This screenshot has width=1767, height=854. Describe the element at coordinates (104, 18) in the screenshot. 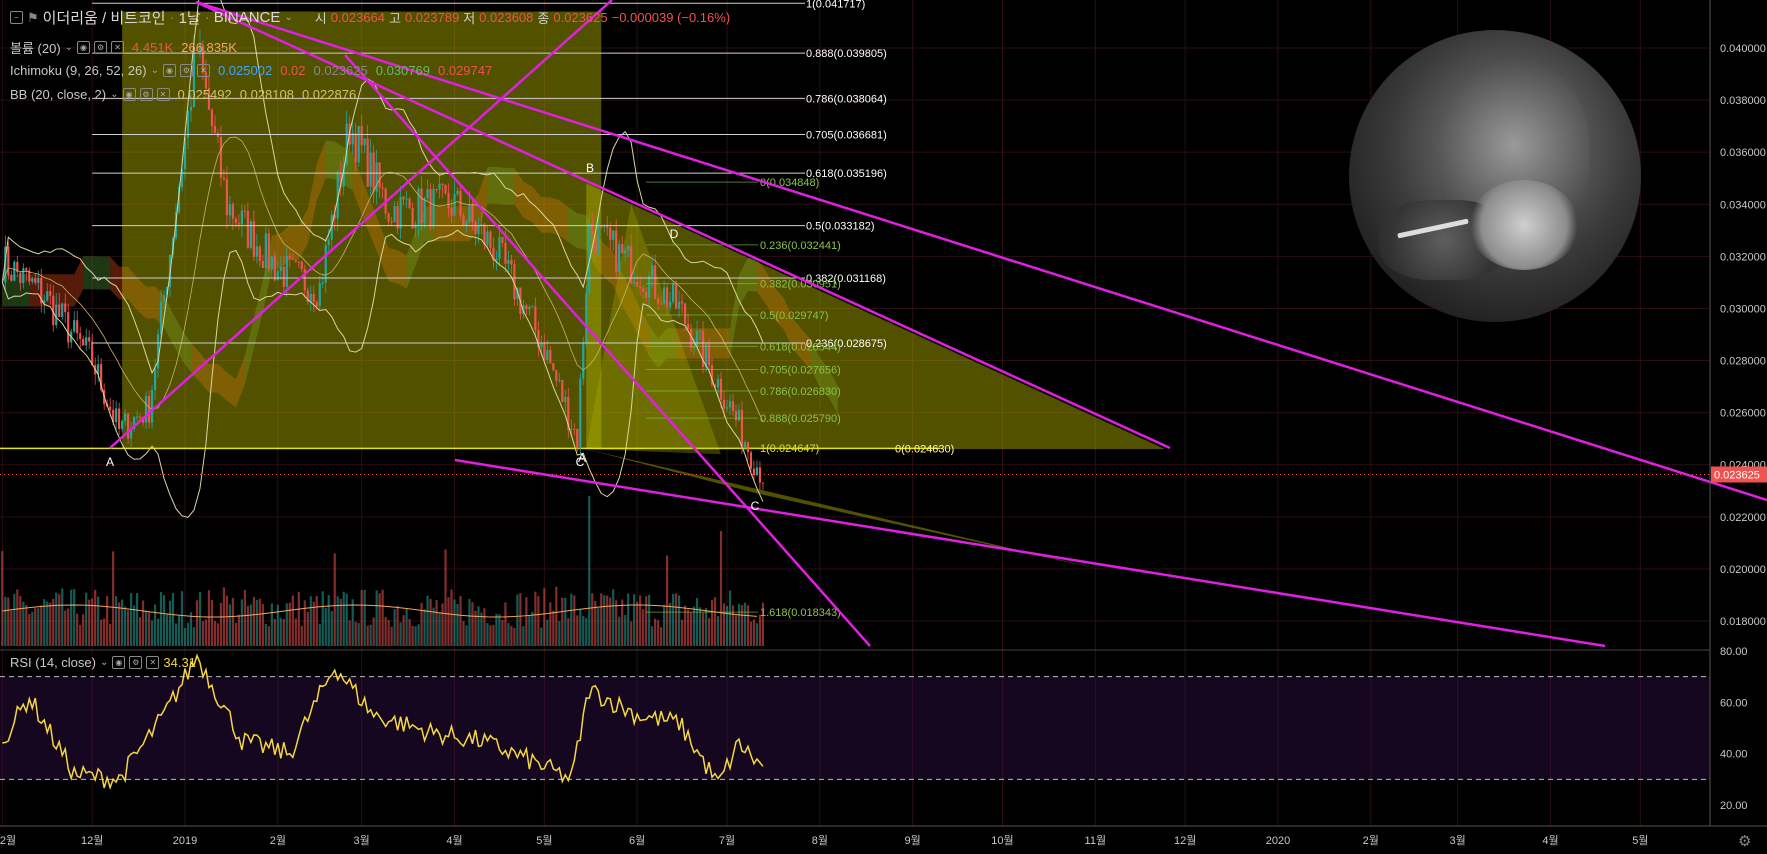

I see `symbol-title: 이더리움 / 비트코인` at that location.